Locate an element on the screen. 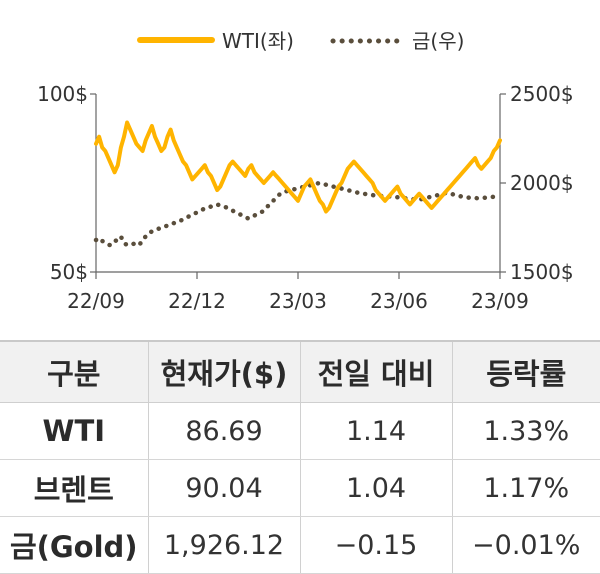 The width and height of the screenshot is (600, 574). header-change: 전일 대비 is located at coordinates (375, 371).